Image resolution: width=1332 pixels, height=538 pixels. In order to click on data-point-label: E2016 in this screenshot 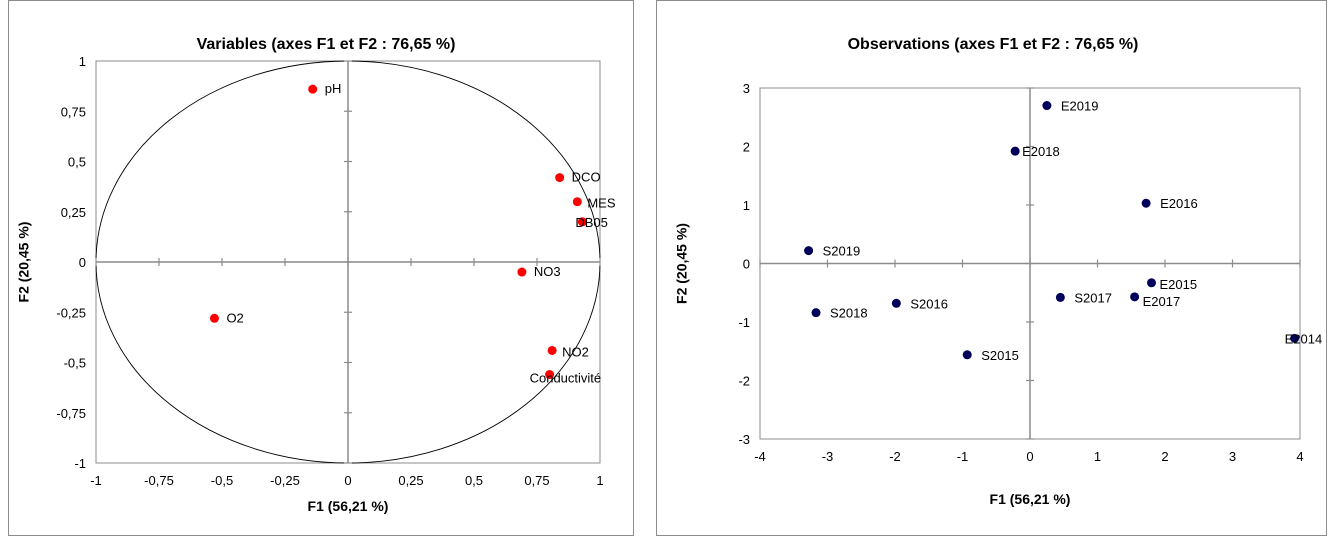, I will do `click(1179, 203)`.